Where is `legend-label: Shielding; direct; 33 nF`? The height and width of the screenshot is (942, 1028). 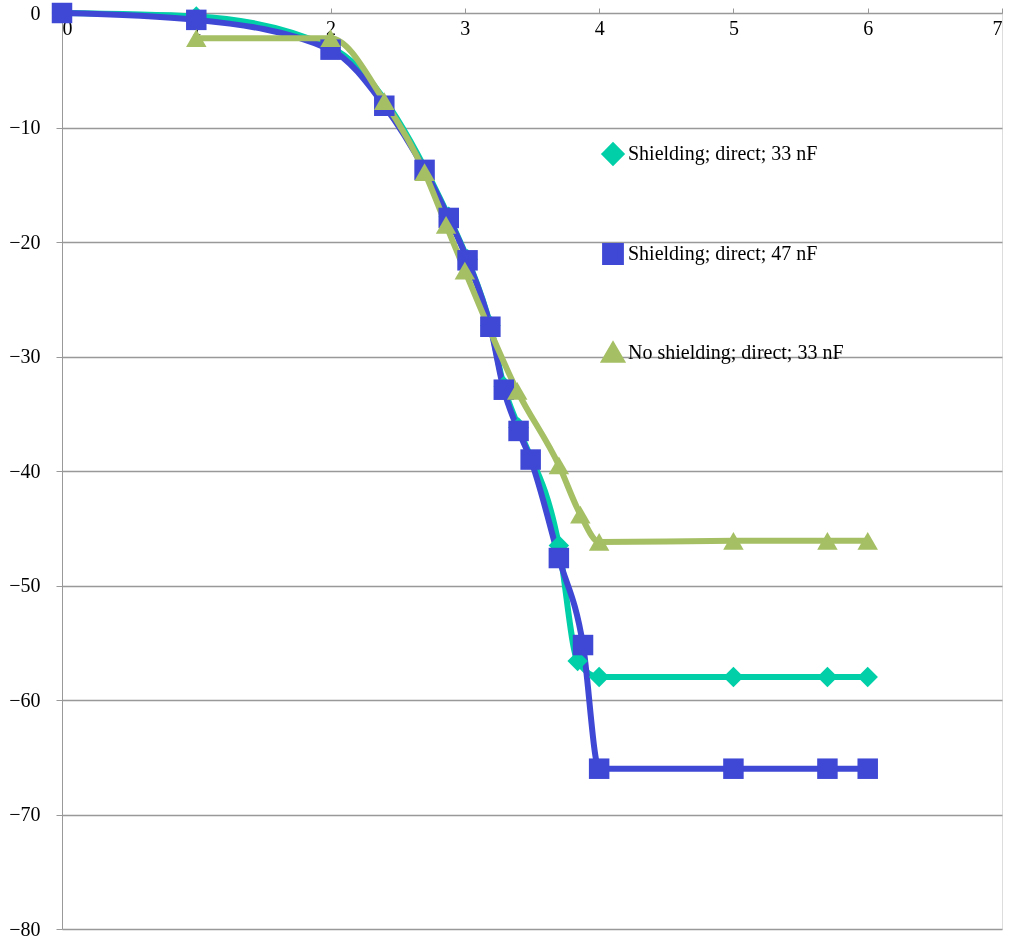
legend-label: Shielding; direct; 33 nF is located at coordinates (723, 153).